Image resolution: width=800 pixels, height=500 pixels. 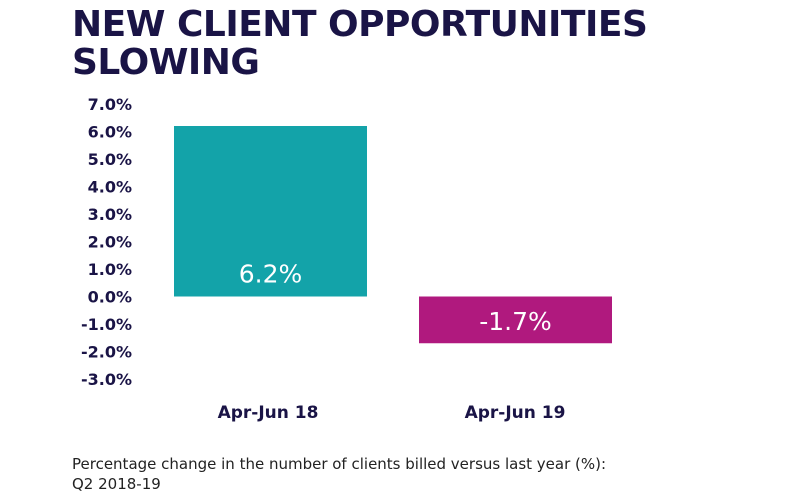 What do you see at coordinates (268, 413) in the screenshot?
I see `x-category-label: Apr-Jun 18` at bounding box center [268, 413].